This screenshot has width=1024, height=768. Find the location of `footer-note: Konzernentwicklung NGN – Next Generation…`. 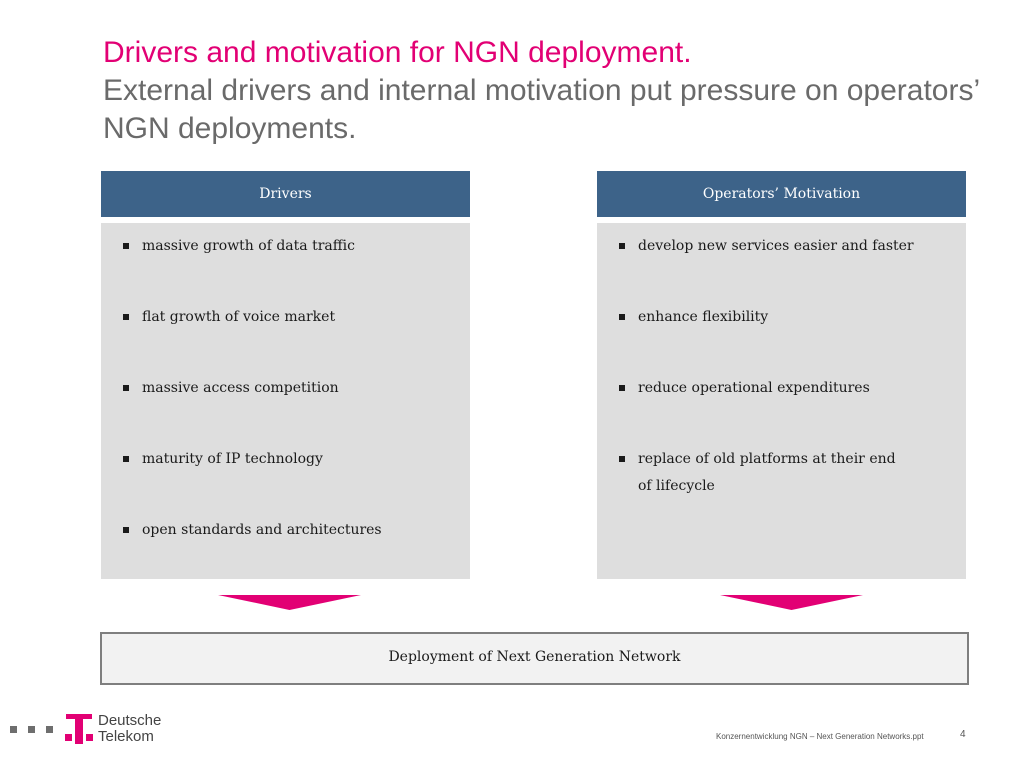

footer-note: Konzernentwicklung NGN – Next Generation… is located at coordinates (820, 736).